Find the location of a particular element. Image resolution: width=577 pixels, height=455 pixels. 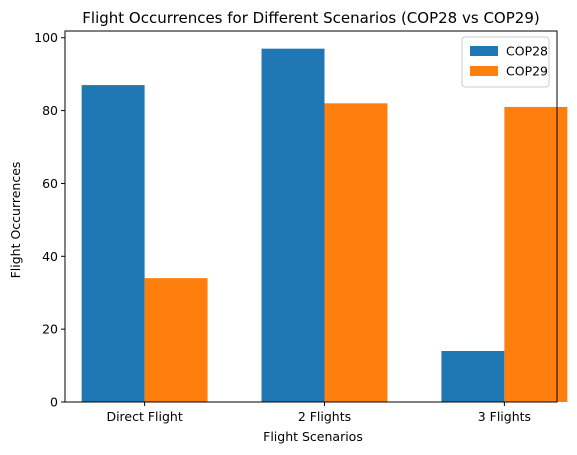

y-tick-label: 40 is located at coordinates (50, 256).